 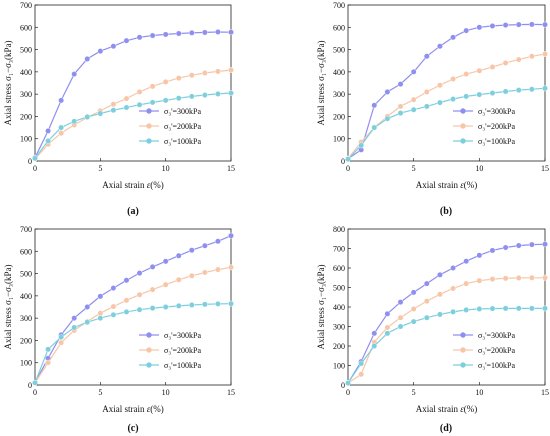 What do you see at coordinates (497, 350) in the screenshot?
I see `legend-label: σ₃'=200kPa` at bounding box center [497, 350].